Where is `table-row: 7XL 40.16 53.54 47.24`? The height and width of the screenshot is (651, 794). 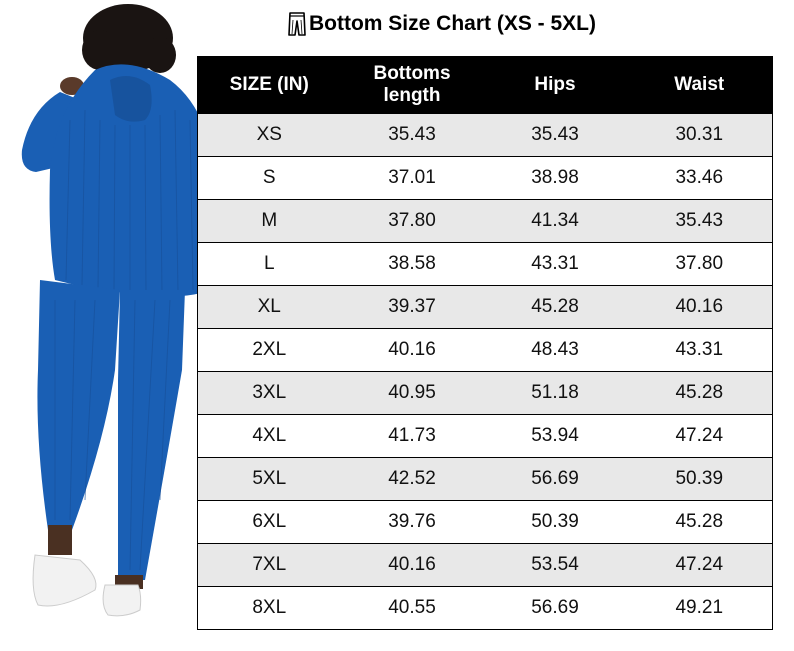 table-row: 7XL 40.16 53.54 47.24 is located at coordinates (485, 565).